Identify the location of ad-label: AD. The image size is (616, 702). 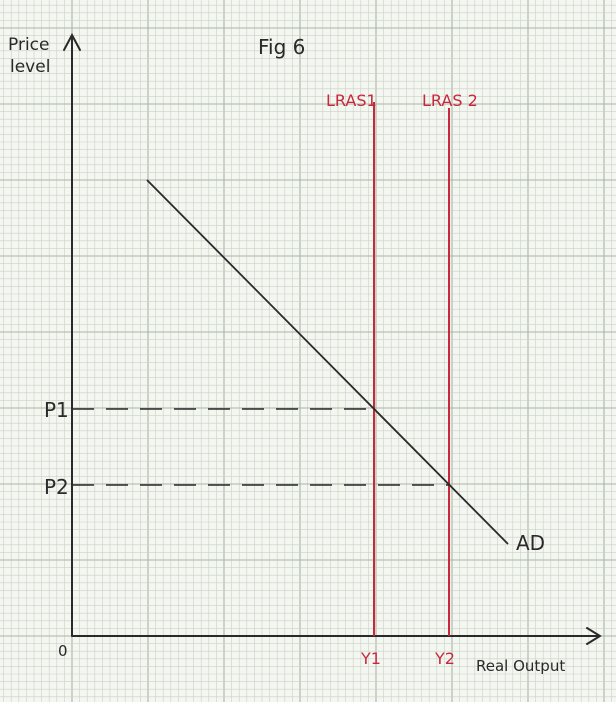
(530, 543).